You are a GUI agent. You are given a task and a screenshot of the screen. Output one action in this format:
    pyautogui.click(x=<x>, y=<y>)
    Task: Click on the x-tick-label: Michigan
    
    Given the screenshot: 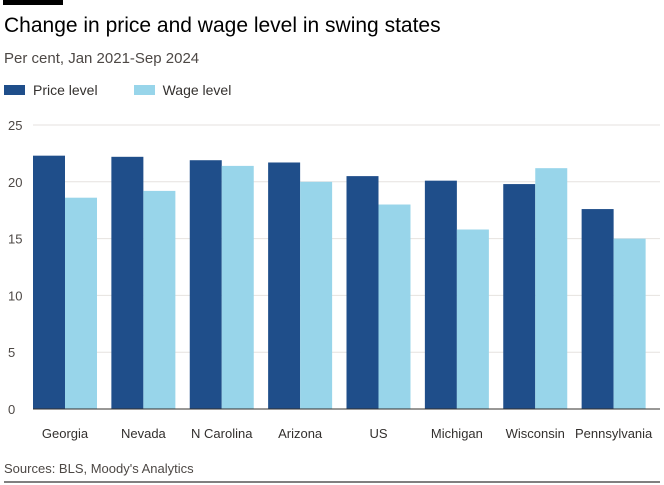 What is the action you would take?
    pyautogui.click(x=457, y=433)
    